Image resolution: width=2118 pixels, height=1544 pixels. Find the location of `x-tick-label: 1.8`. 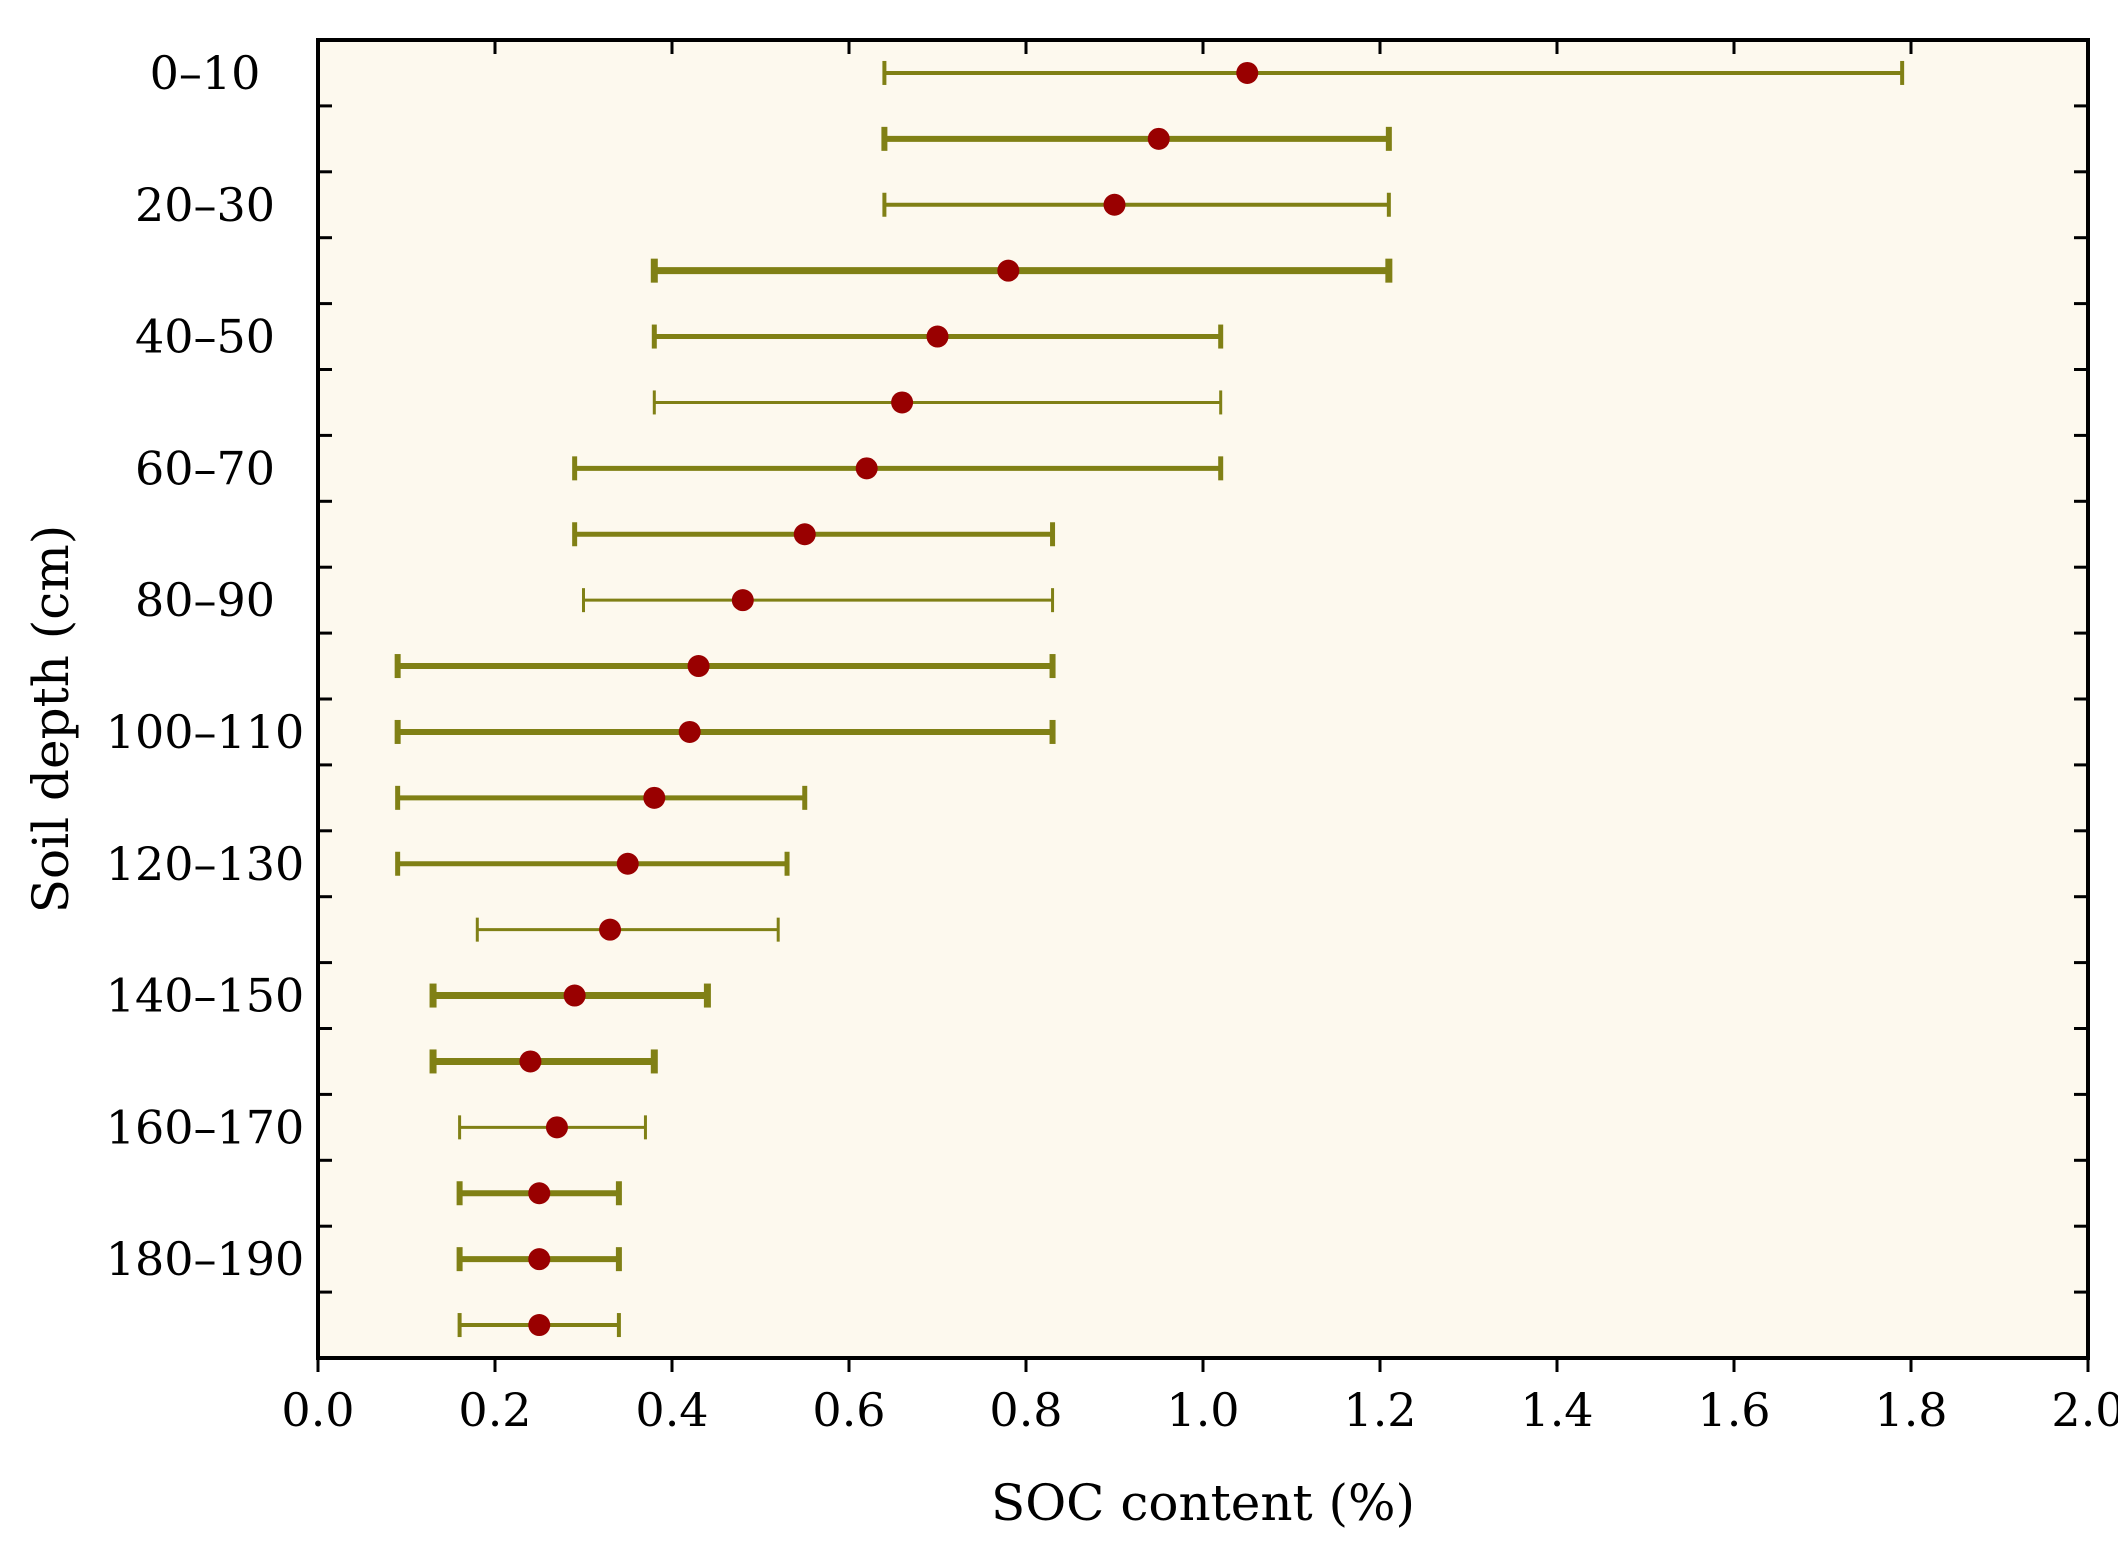

x-tick-label: 1.8 is located at coordinates (1910, 1410).